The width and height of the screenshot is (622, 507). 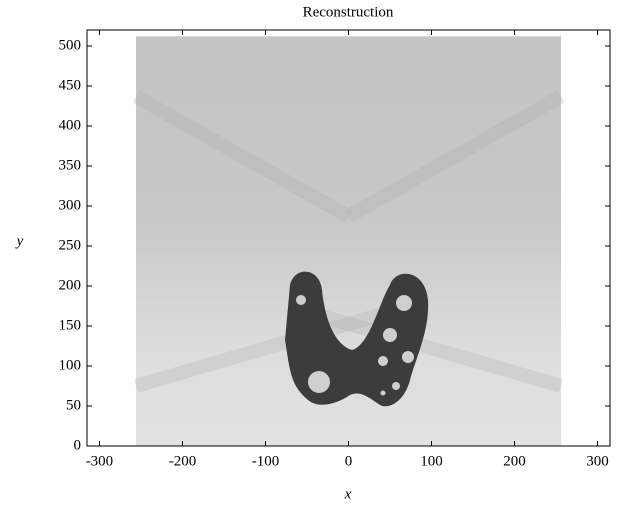 I want to click on y-tick-label: 50, so click(x=73, y=405).